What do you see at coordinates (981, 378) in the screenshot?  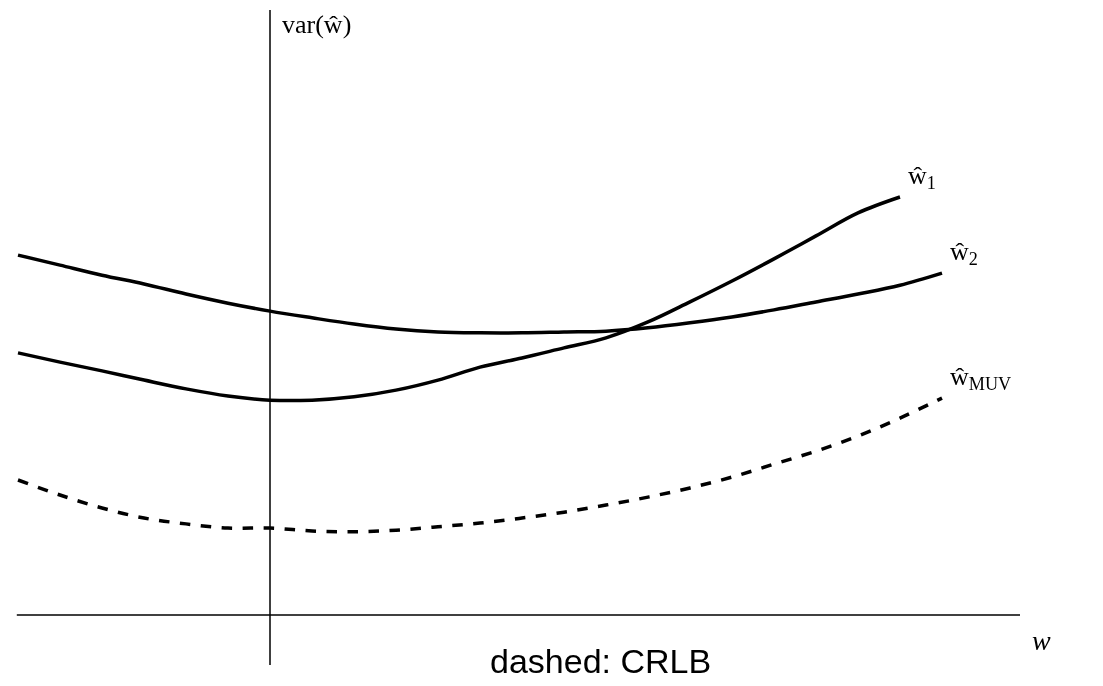 I see `series-label: ŵ$_{MUV}$` at bounding box center [981, 378].